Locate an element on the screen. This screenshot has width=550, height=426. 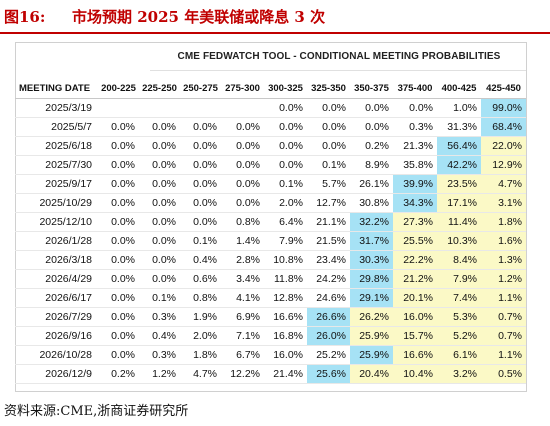
probability-cell: 22.2% is located at coordinates (415, 260).